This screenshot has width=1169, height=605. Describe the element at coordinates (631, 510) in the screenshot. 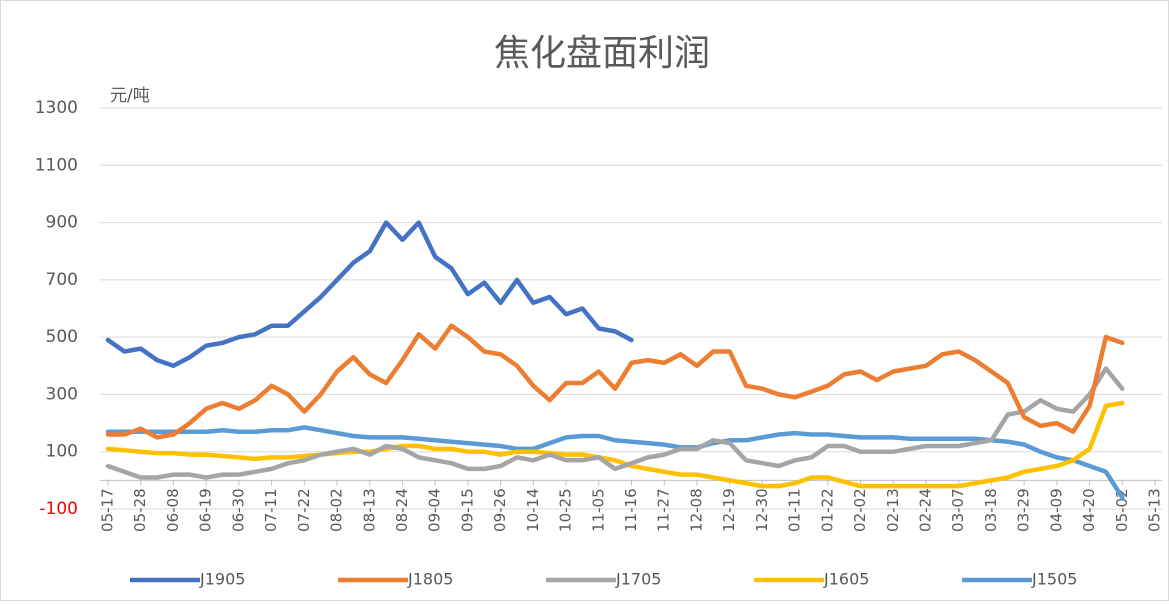

I see `x-tick-label: 11-16` at that location.